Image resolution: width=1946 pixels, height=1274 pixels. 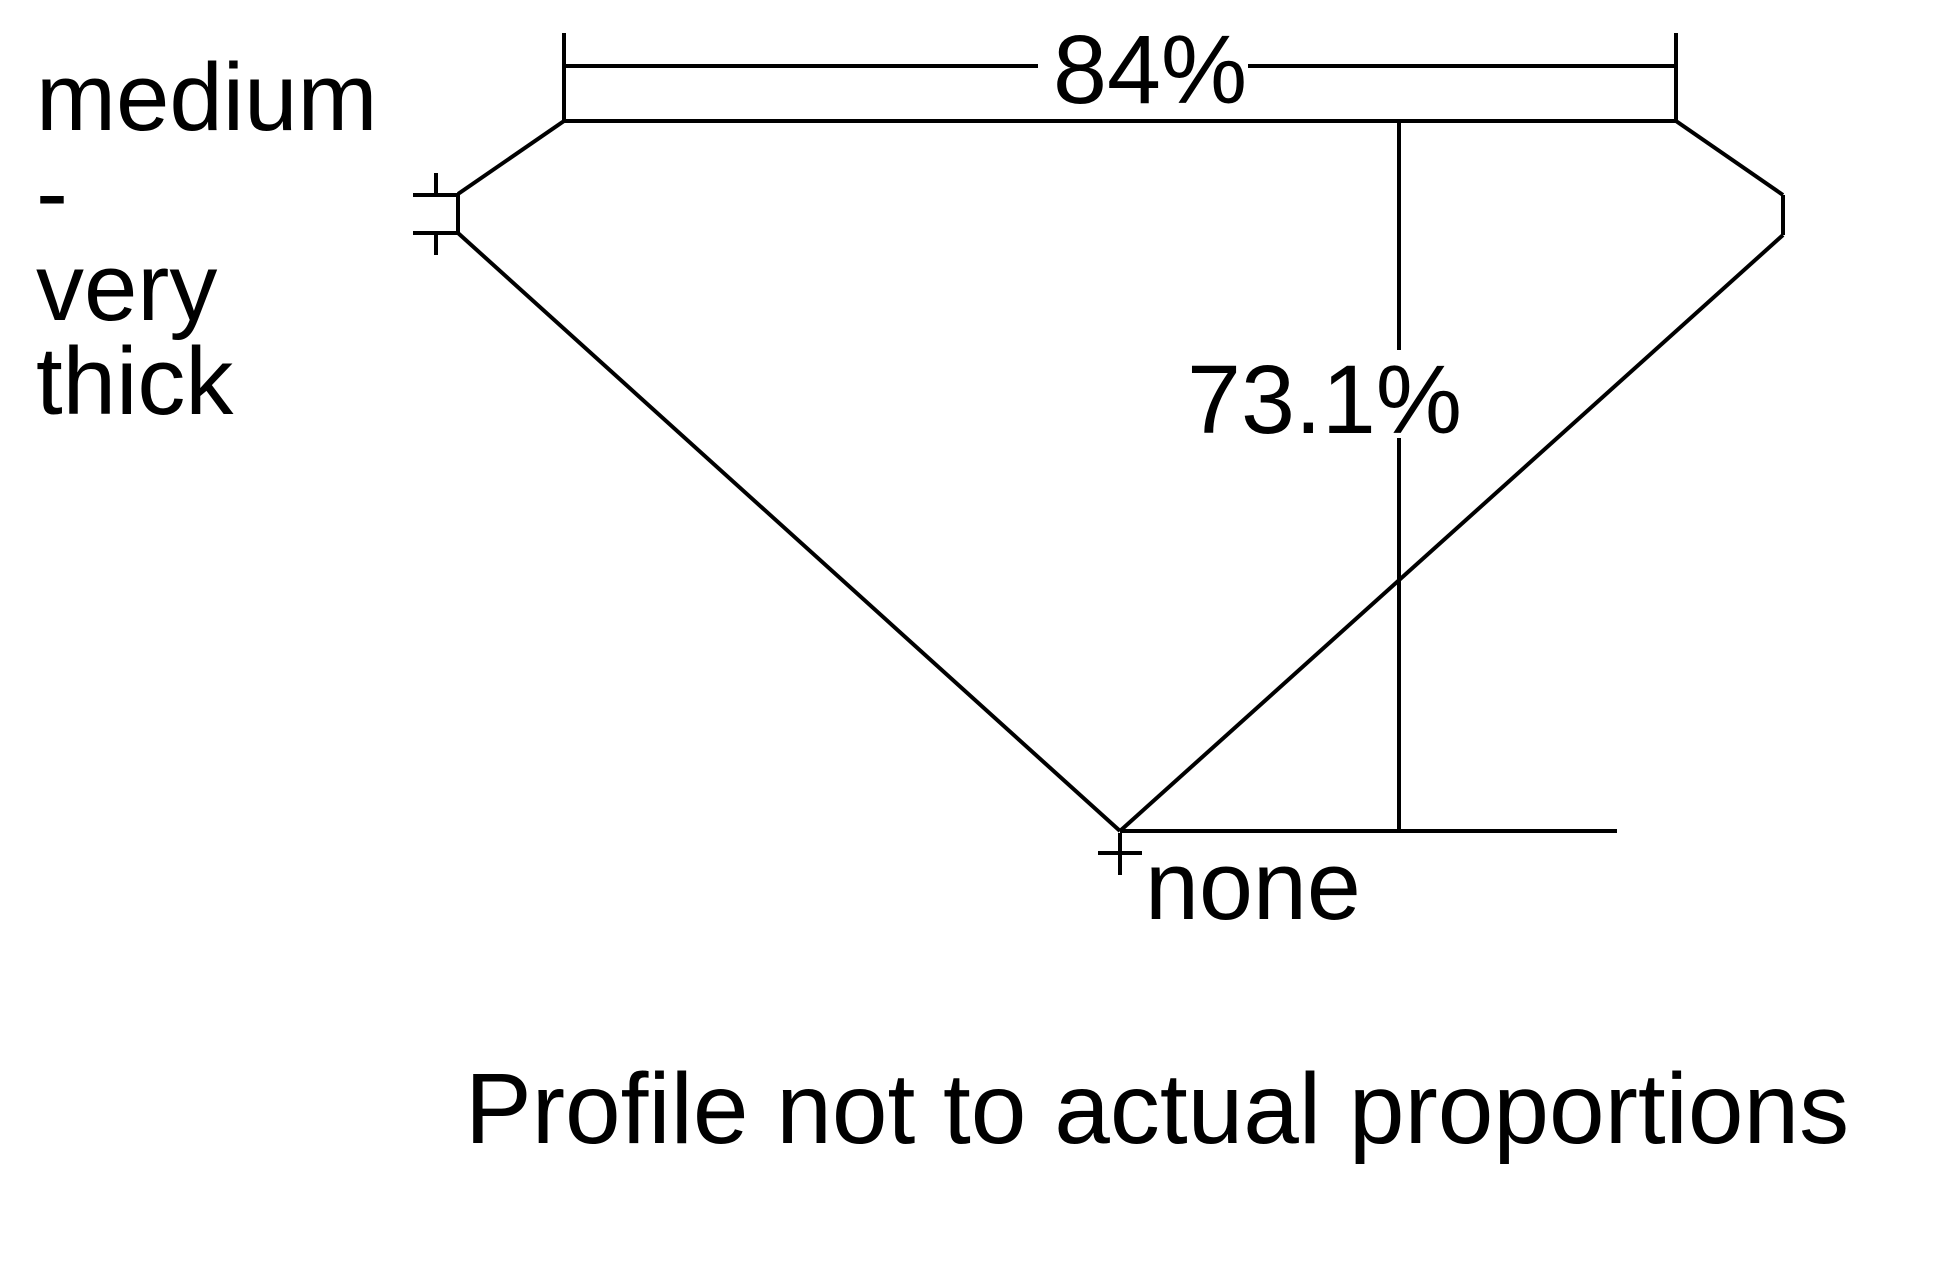 What do you see at coordinates (1253, 885) in the screenshot?
I see `culet-size-label: none` at bounding box center [1253, 885].